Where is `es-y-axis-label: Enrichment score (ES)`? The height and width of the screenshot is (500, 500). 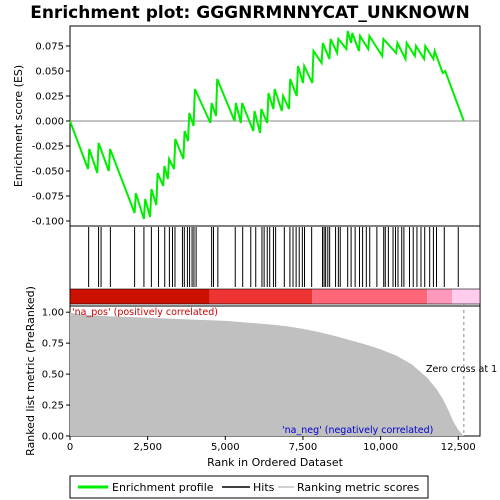
es-y-axis-label: Enrichment score (ES) is located at coordinates (18, 126).